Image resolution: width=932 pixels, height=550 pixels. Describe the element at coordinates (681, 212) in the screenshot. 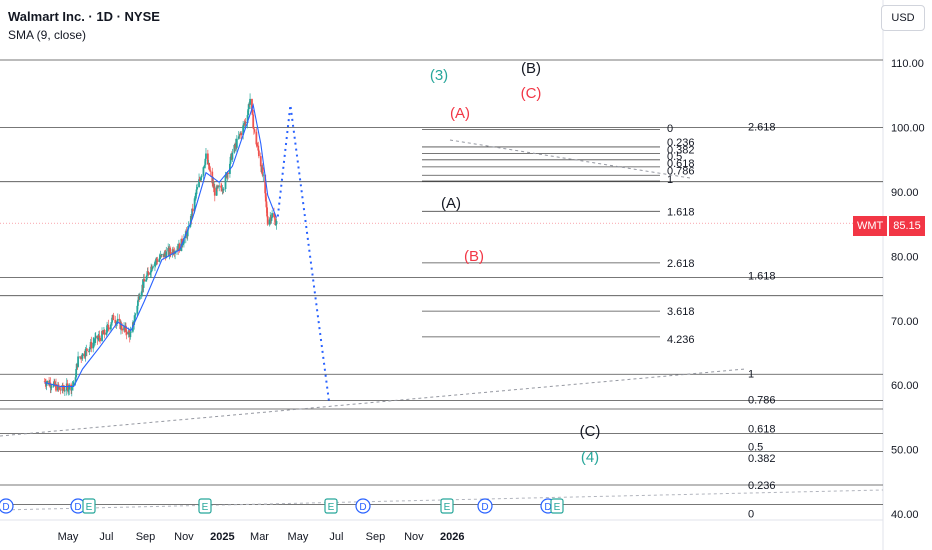

I see `fib-label-near: 1.618` at that location.